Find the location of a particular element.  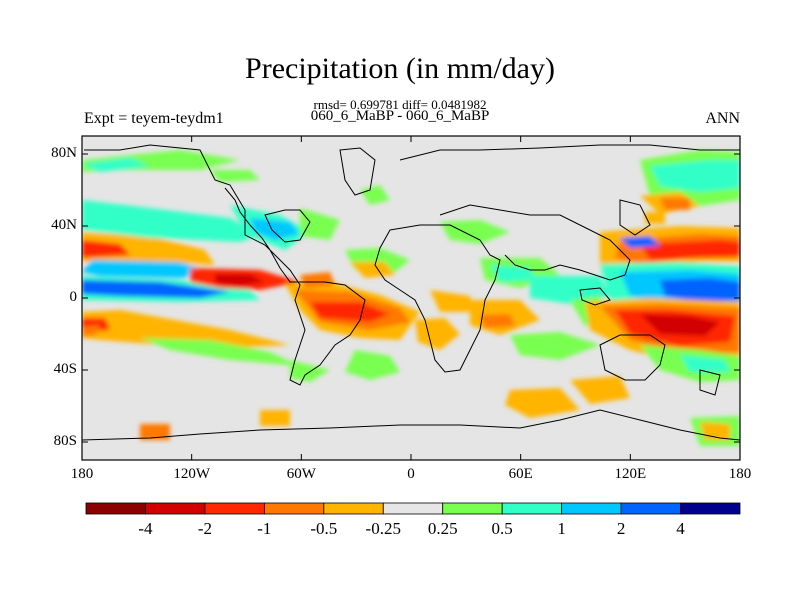

period-label: ANN is located at coordinates (722, 118).